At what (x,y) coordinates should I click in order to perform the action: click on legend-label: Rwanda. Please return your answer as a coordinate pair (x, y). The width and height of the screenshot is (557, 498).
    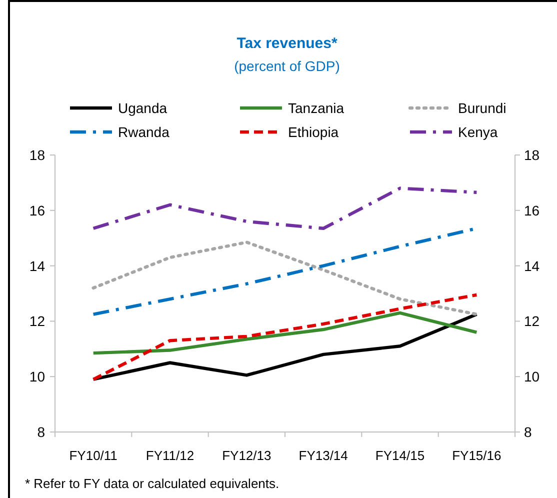
    Looking at the image, I should click on (144, 132).